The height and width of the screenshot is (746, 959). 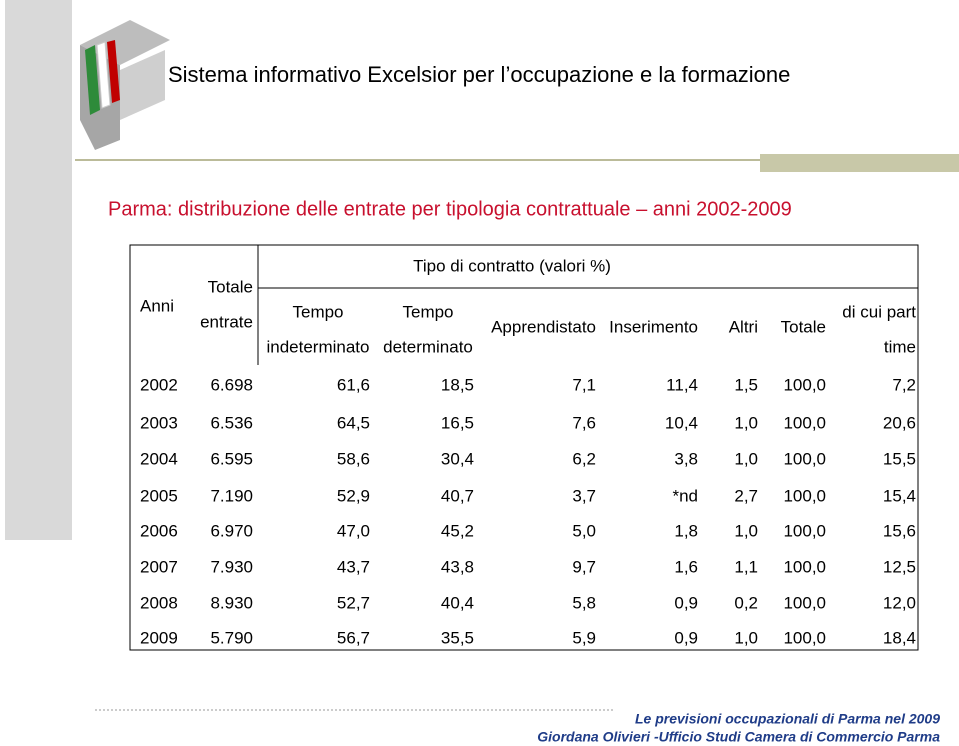 I want to click on table-cell: 58,6, so click(x=353, y=458).